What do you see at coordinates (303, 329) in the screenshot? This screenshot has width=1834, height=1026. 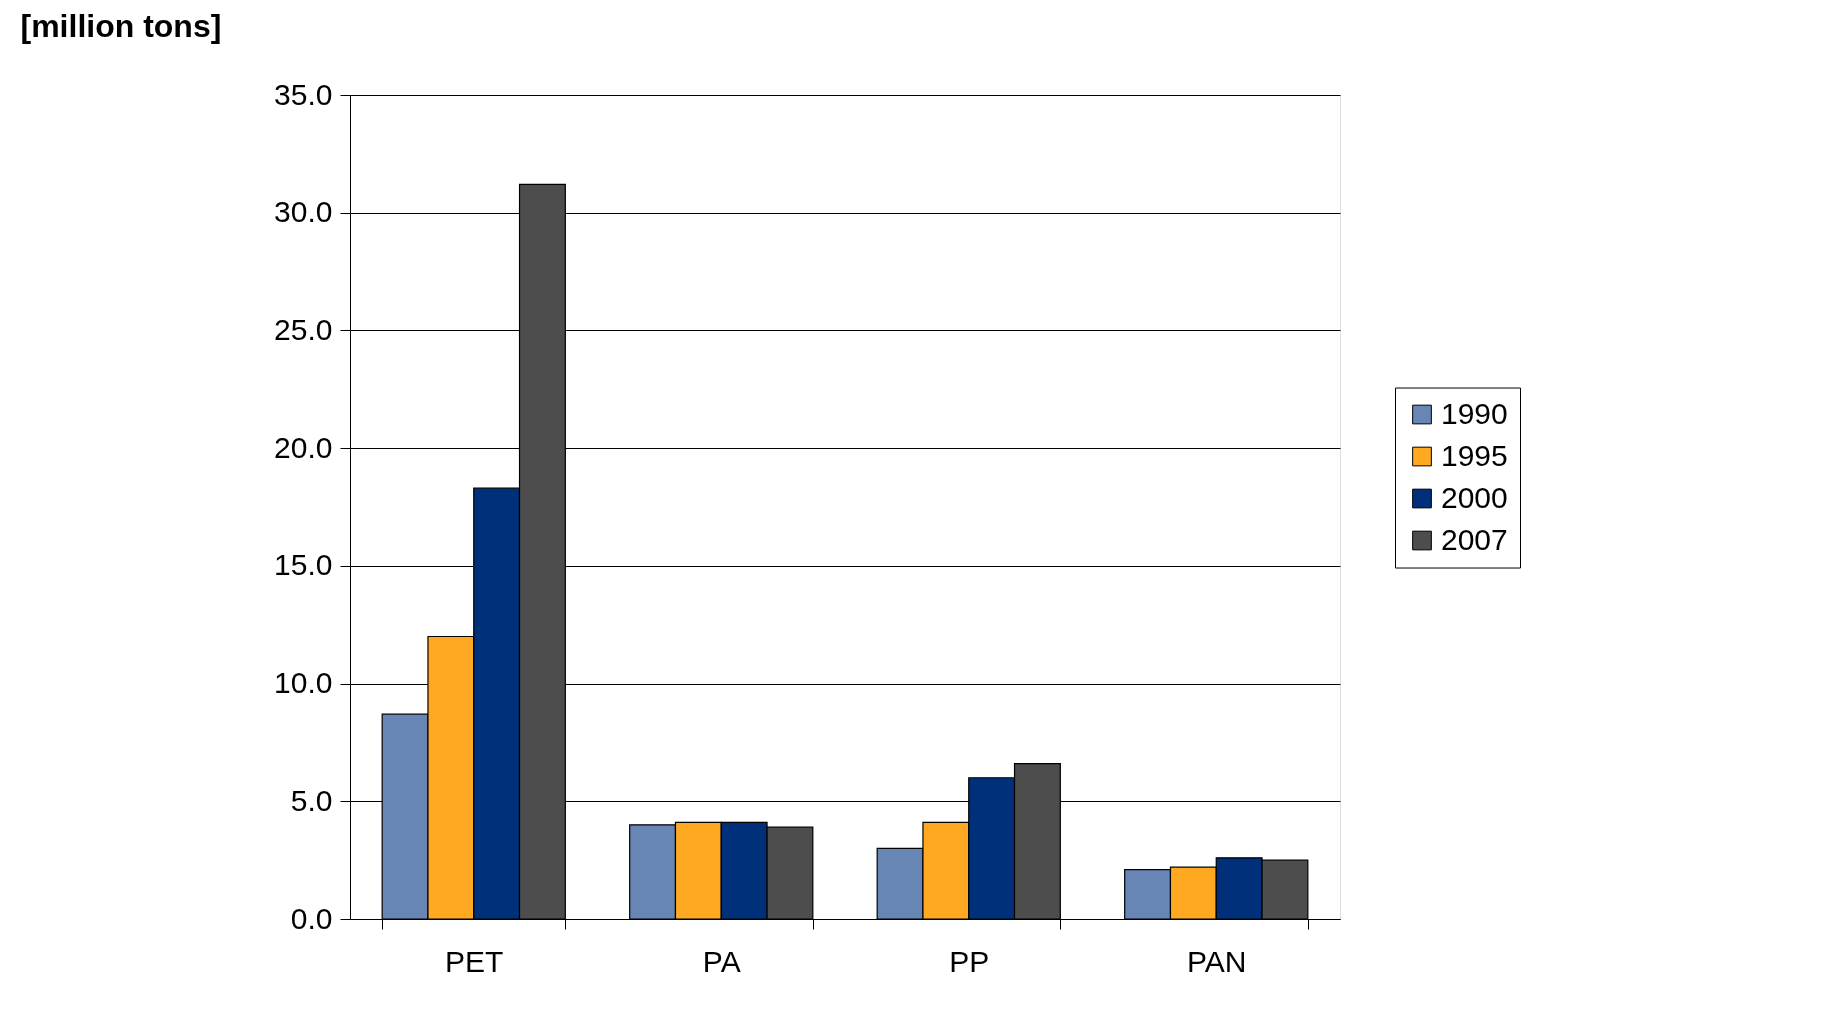 I see `y-tick-label: 25.0` at bounding box center [303, 329].